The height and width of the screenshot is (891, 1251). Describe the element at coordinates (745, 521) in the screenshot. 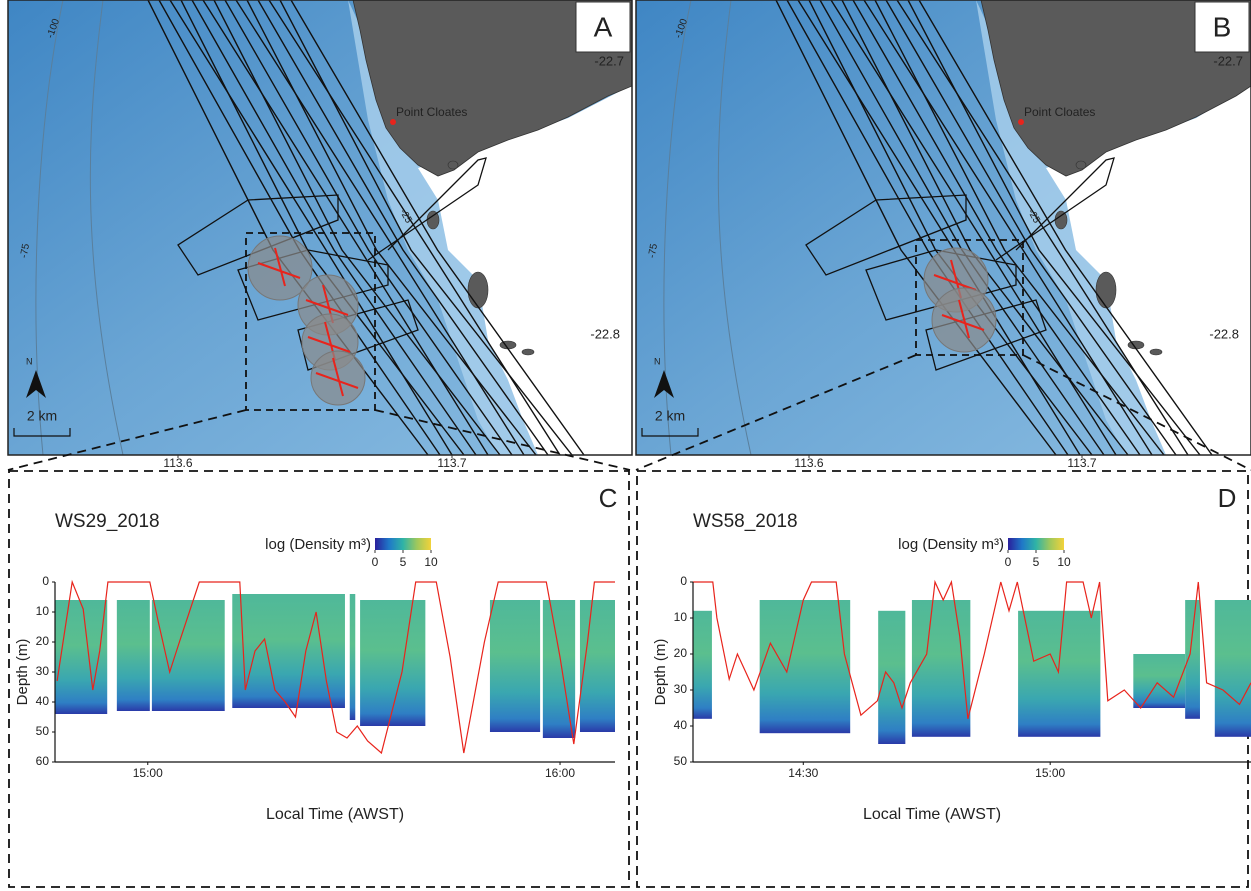

I see `chart-title: WS58_2018` at that location.